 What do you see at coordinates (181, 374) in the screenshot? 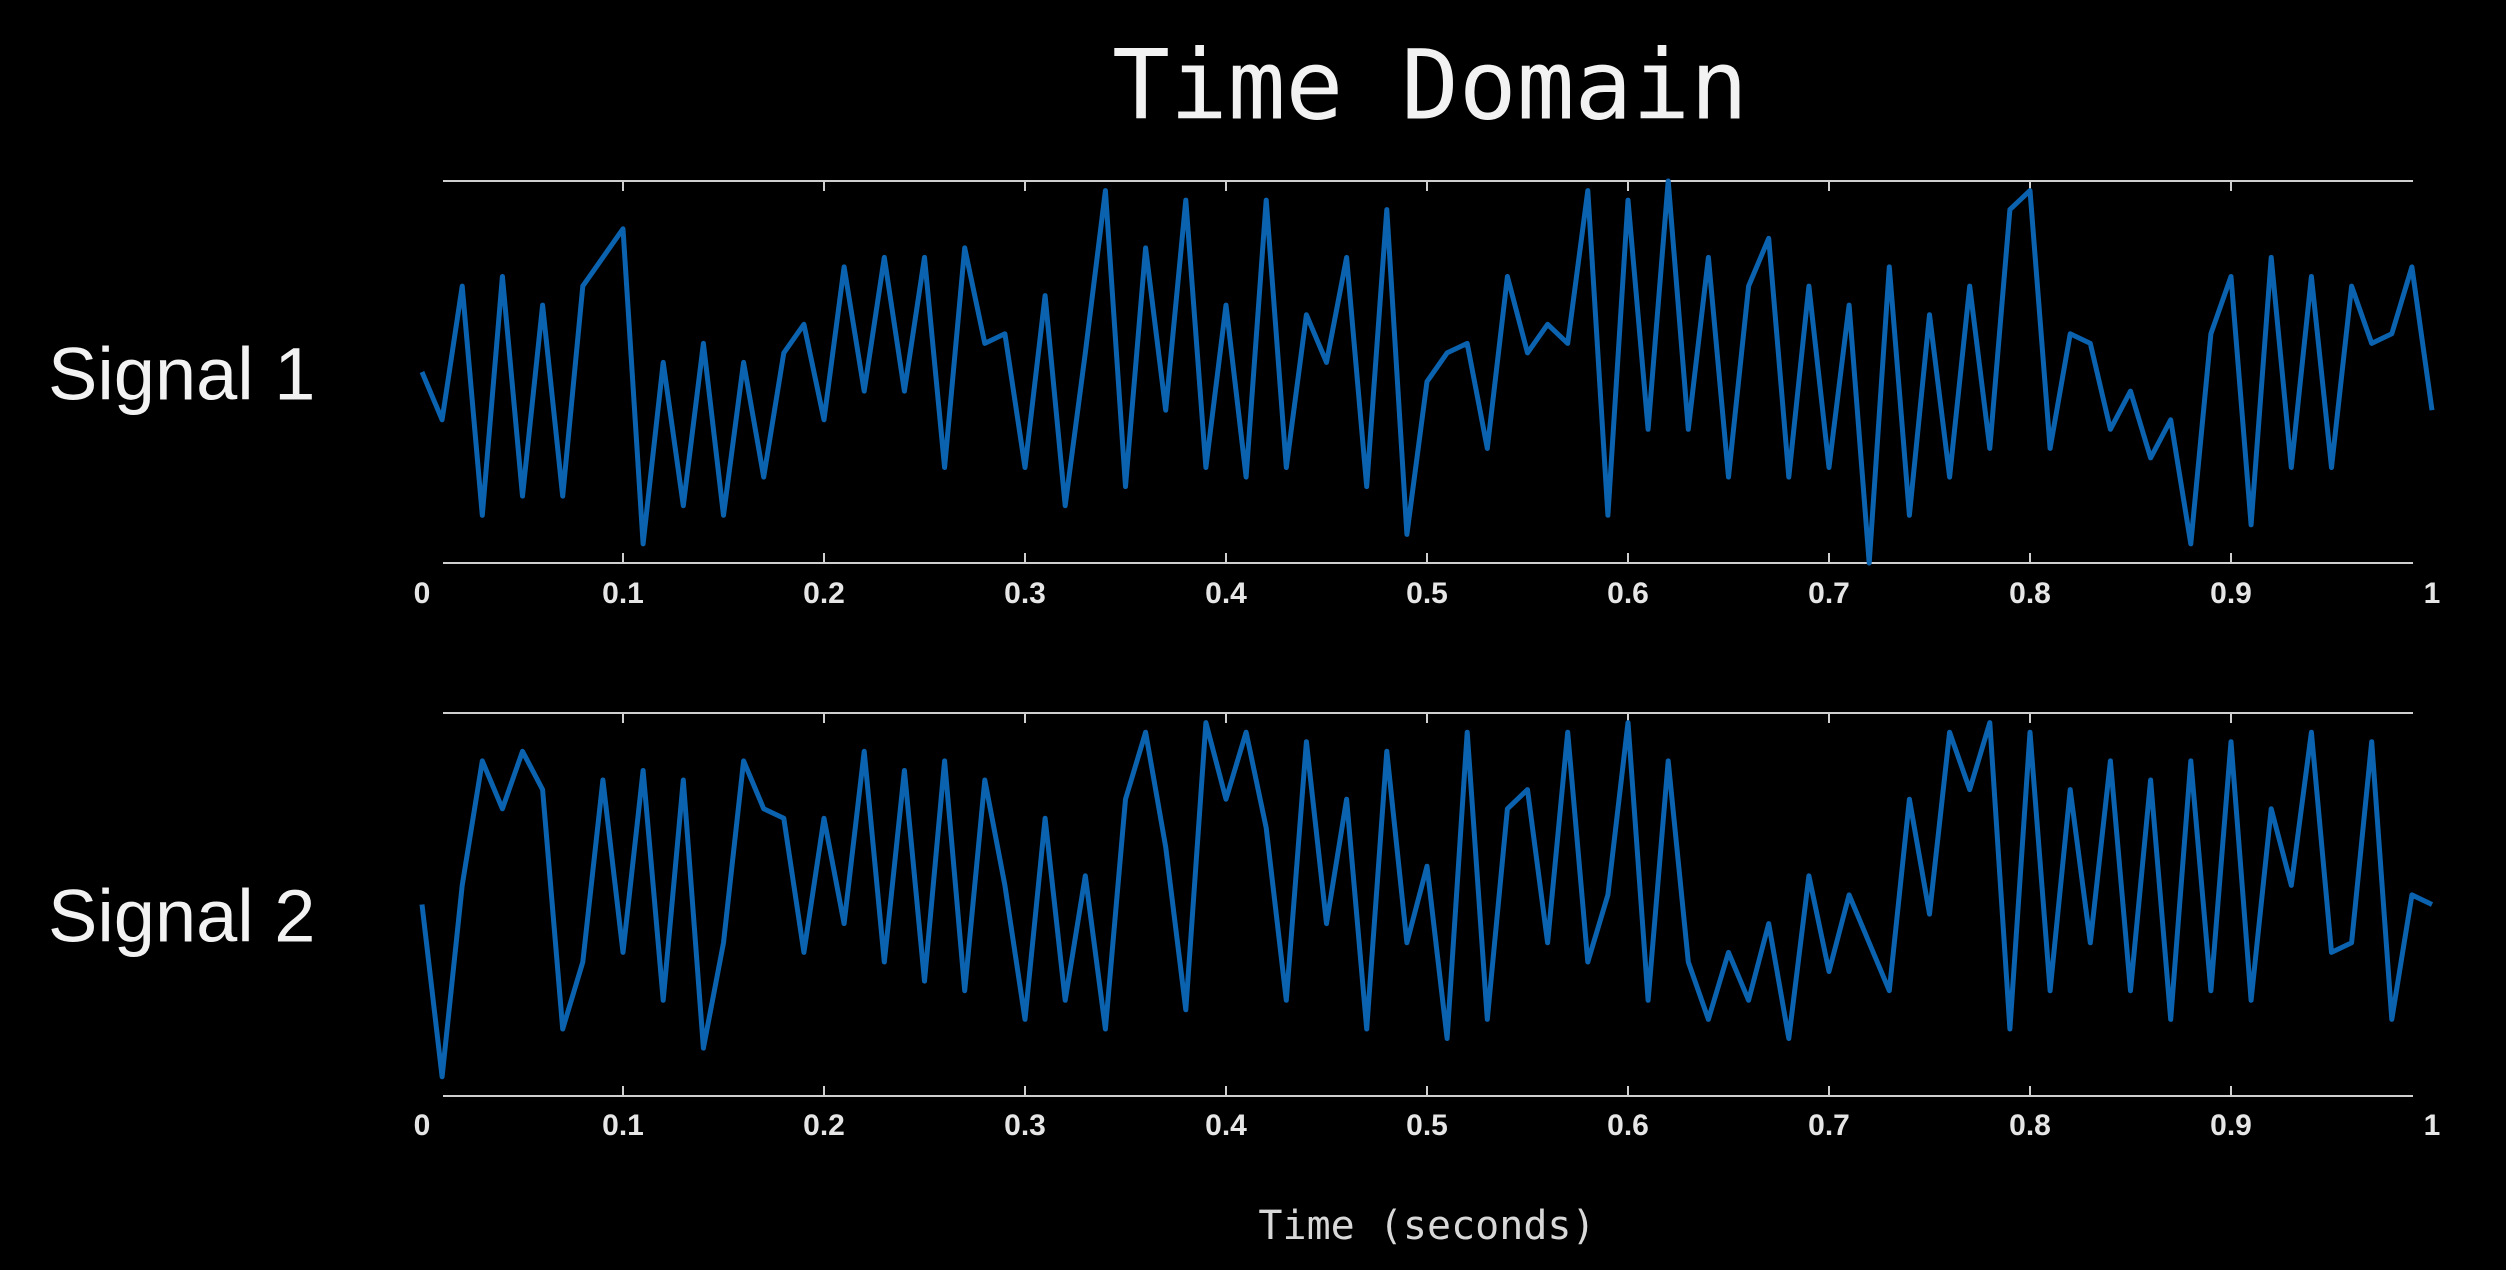
I see `y-label: Signal 1` at bounding box center [181, 374].